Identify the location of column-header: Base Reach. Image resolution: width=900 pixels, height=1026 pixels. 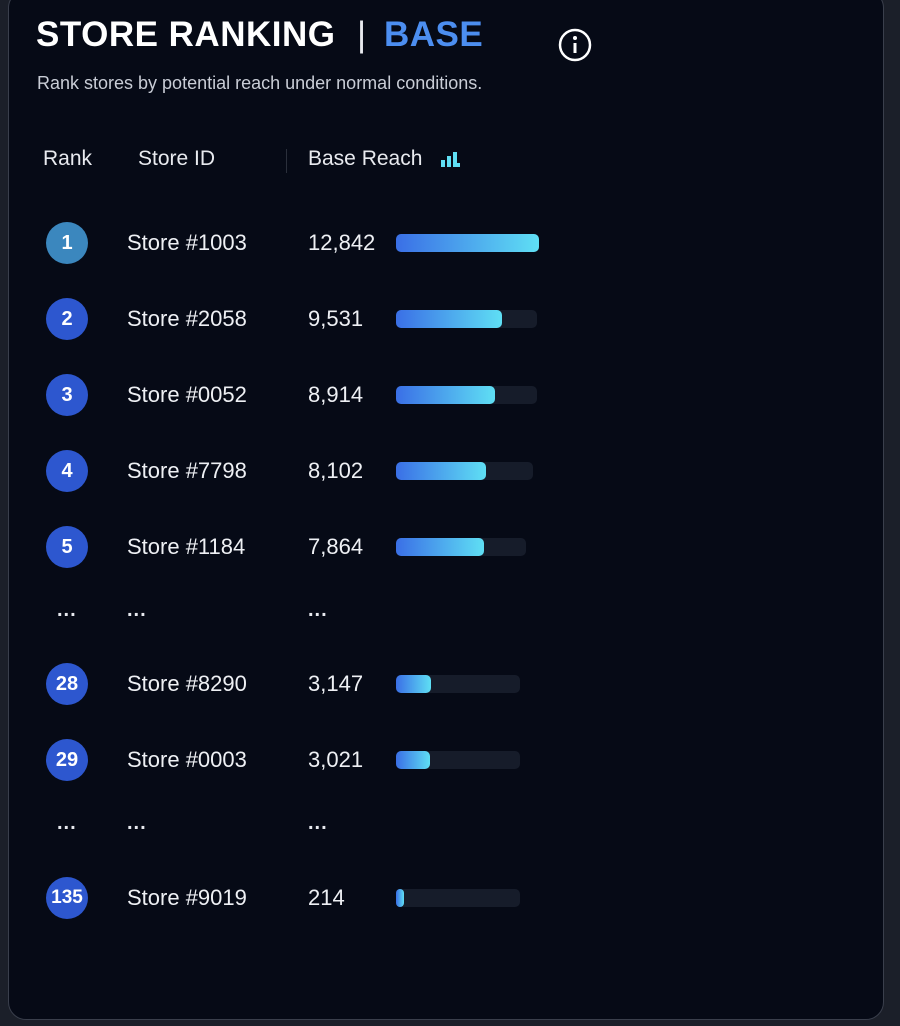
(365, 158).